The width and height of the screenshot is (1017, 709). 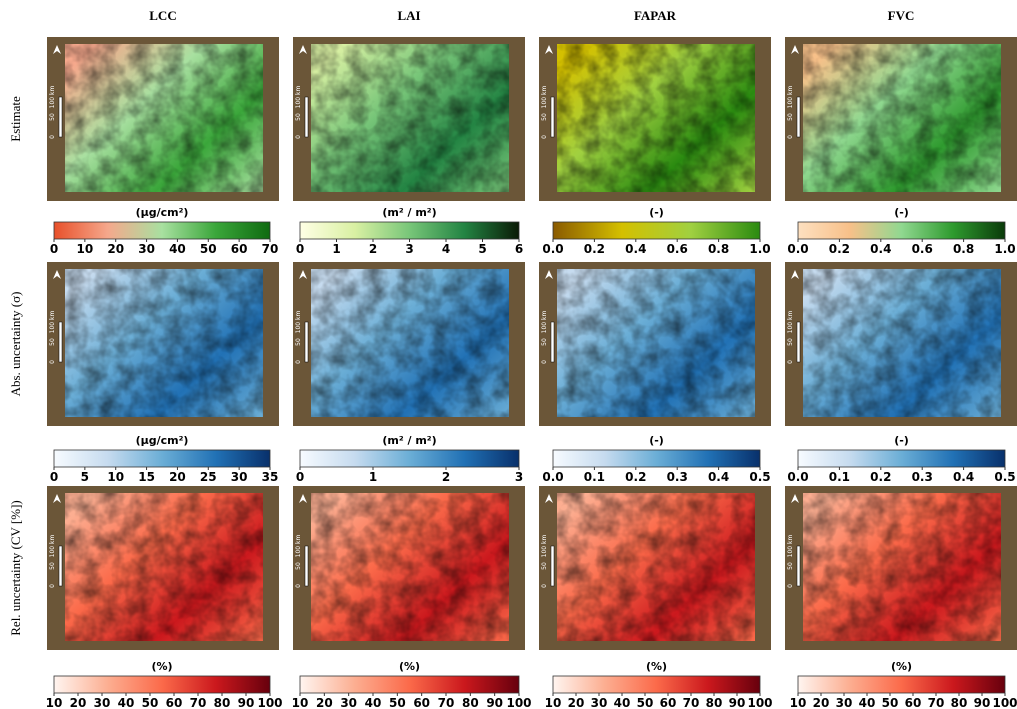 What do you see at coordinates (409, 440) in the screenshot?
I see `colorbar-unit: (m² / m²)` at bounding box center [409, 440].